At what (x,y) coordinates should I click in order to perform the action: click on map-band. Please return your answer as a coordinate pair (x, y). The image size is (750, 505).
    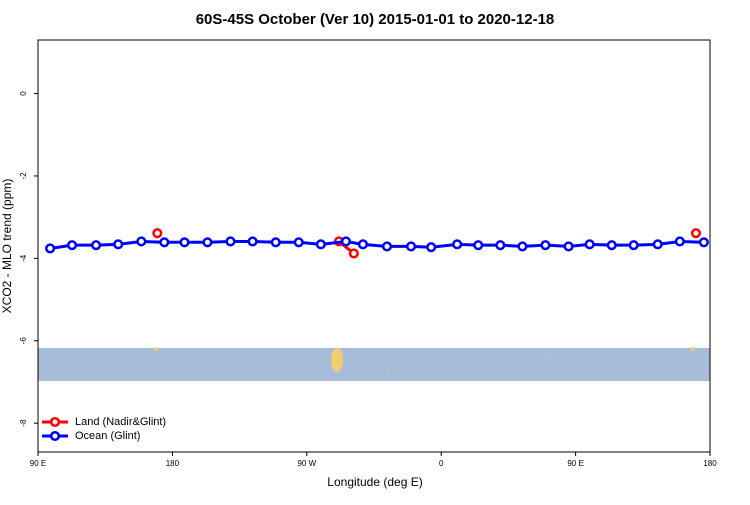
    Looking at the image, I should click on (374, 364).